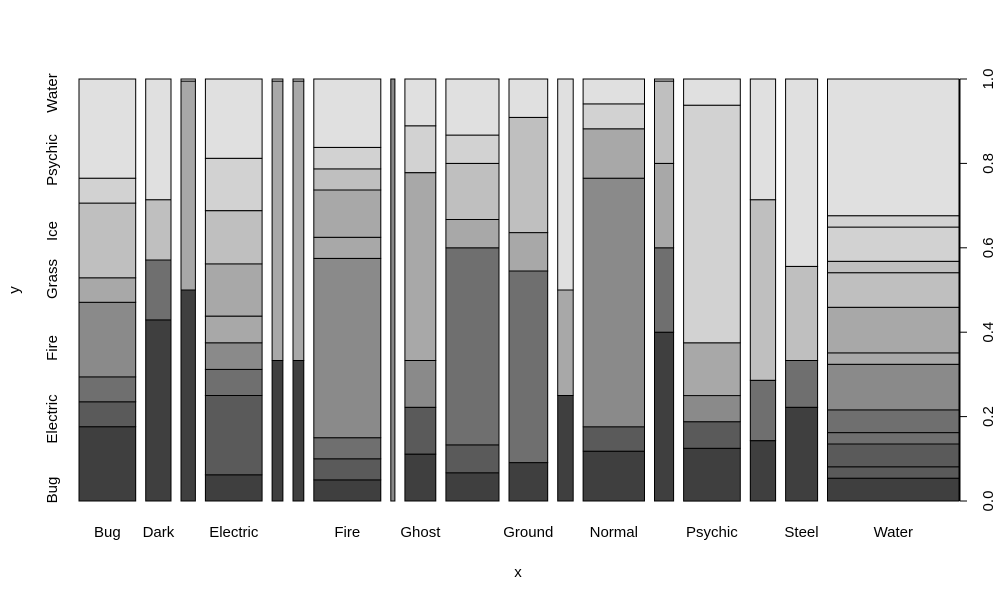 The image size is (1000, 600). I want to click on left-axis-label: Ice, so click(52, 231).